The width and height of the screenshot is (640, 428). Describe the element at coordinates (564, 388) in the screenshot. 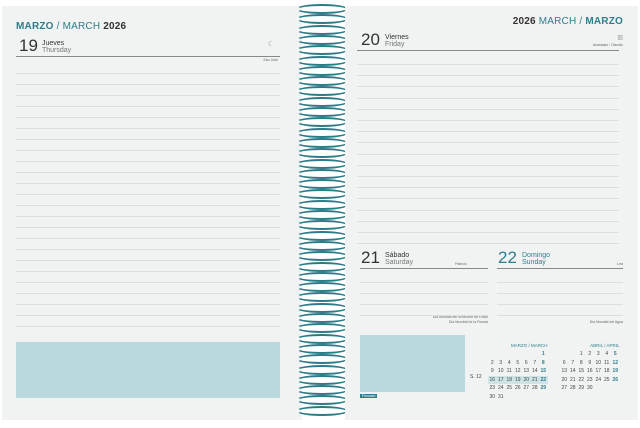

I see `calendar-day: 27` at that location.